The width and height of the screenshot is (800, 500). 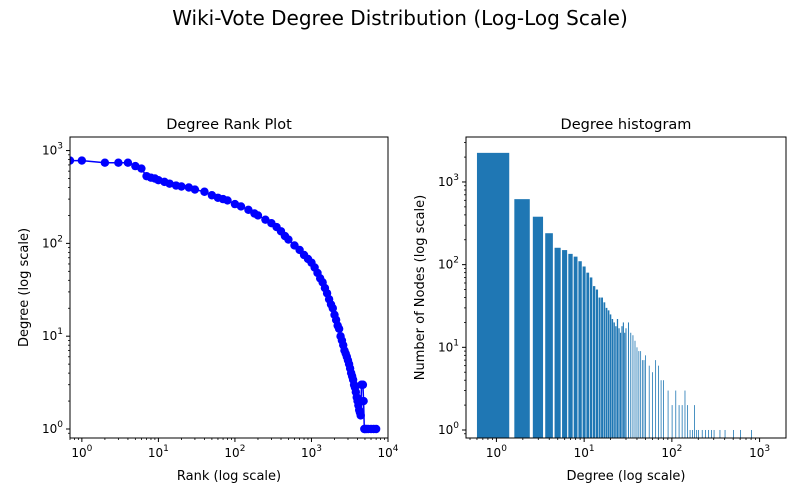 I want to click on x-axis-label-1: Rank (log scale), so click(x=229, y=476).